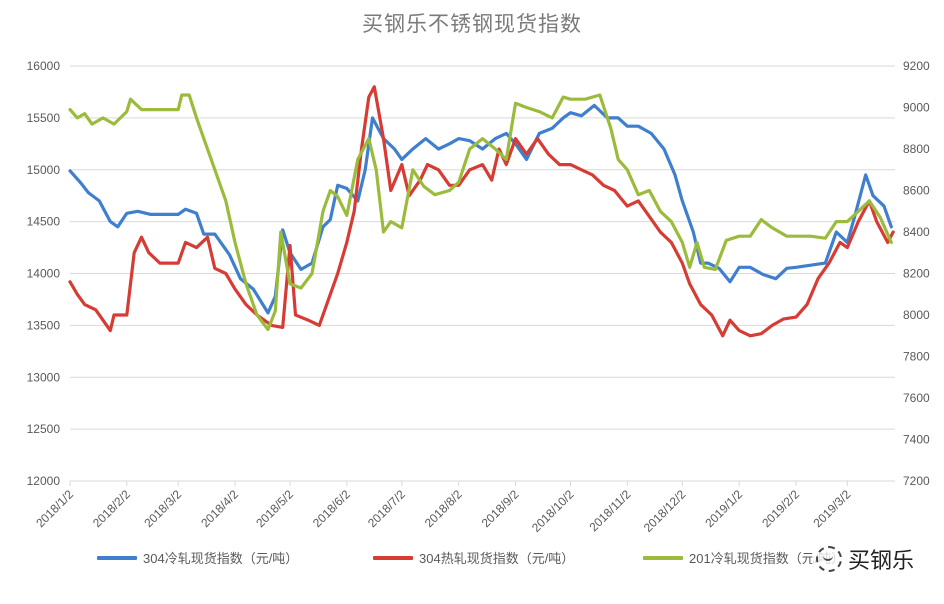  Describe the element at coordinates (331, 508) in the screenshot. I see `svg-text: 2018/6/2` at that location.